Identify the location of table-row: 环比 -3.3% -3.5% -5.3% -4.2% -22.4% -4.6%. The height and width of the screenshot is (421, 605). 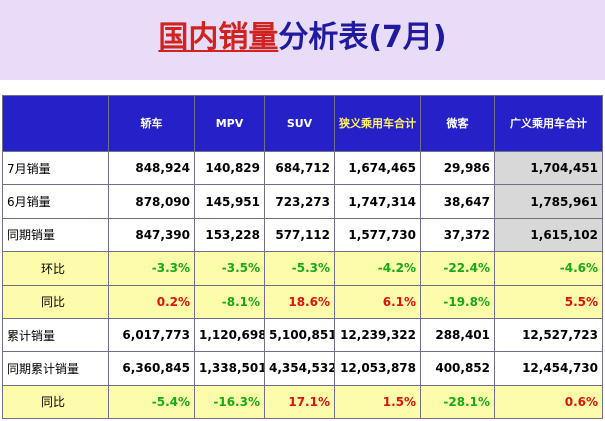
(302, 268).